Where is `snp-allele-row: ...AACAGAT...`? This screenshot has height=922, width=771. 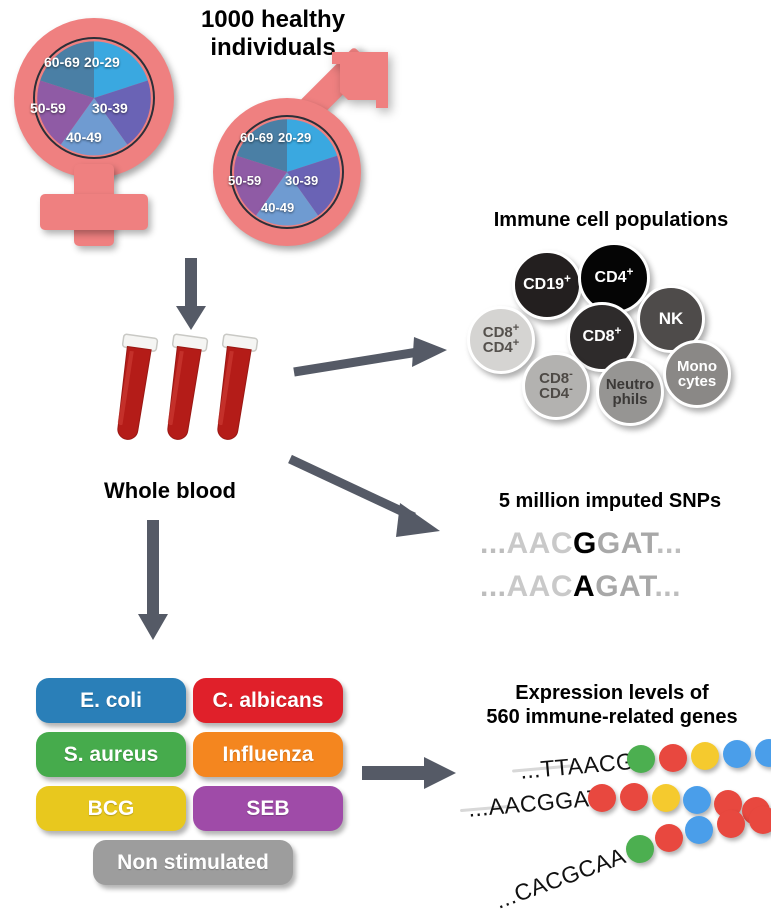 snp-allele-row: ...AACAGAT... is located at coordinates (580, 587).